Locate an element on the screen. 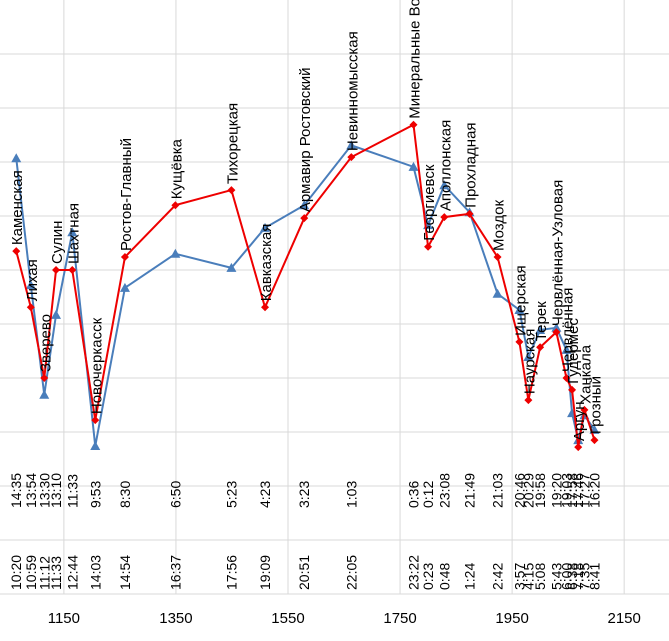 Image resolution: width=669 pixels, height=641 pixels. time-label: 19:20 is located at coordinates (556, 490).